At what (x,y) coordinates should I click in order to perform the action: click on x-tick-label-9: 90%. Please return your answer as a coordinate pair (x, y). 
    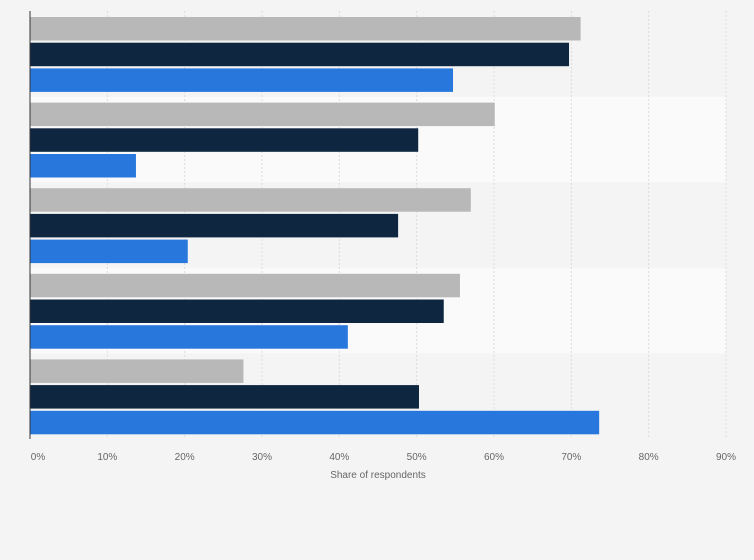
    Looking at the image, I should click on (726, 457).